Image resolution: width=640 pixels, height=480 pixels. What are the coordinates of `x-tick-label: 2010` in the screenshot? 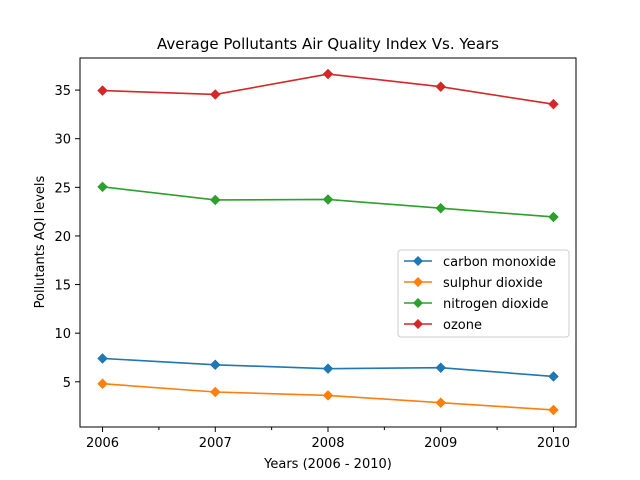 It's located at (553, 443).